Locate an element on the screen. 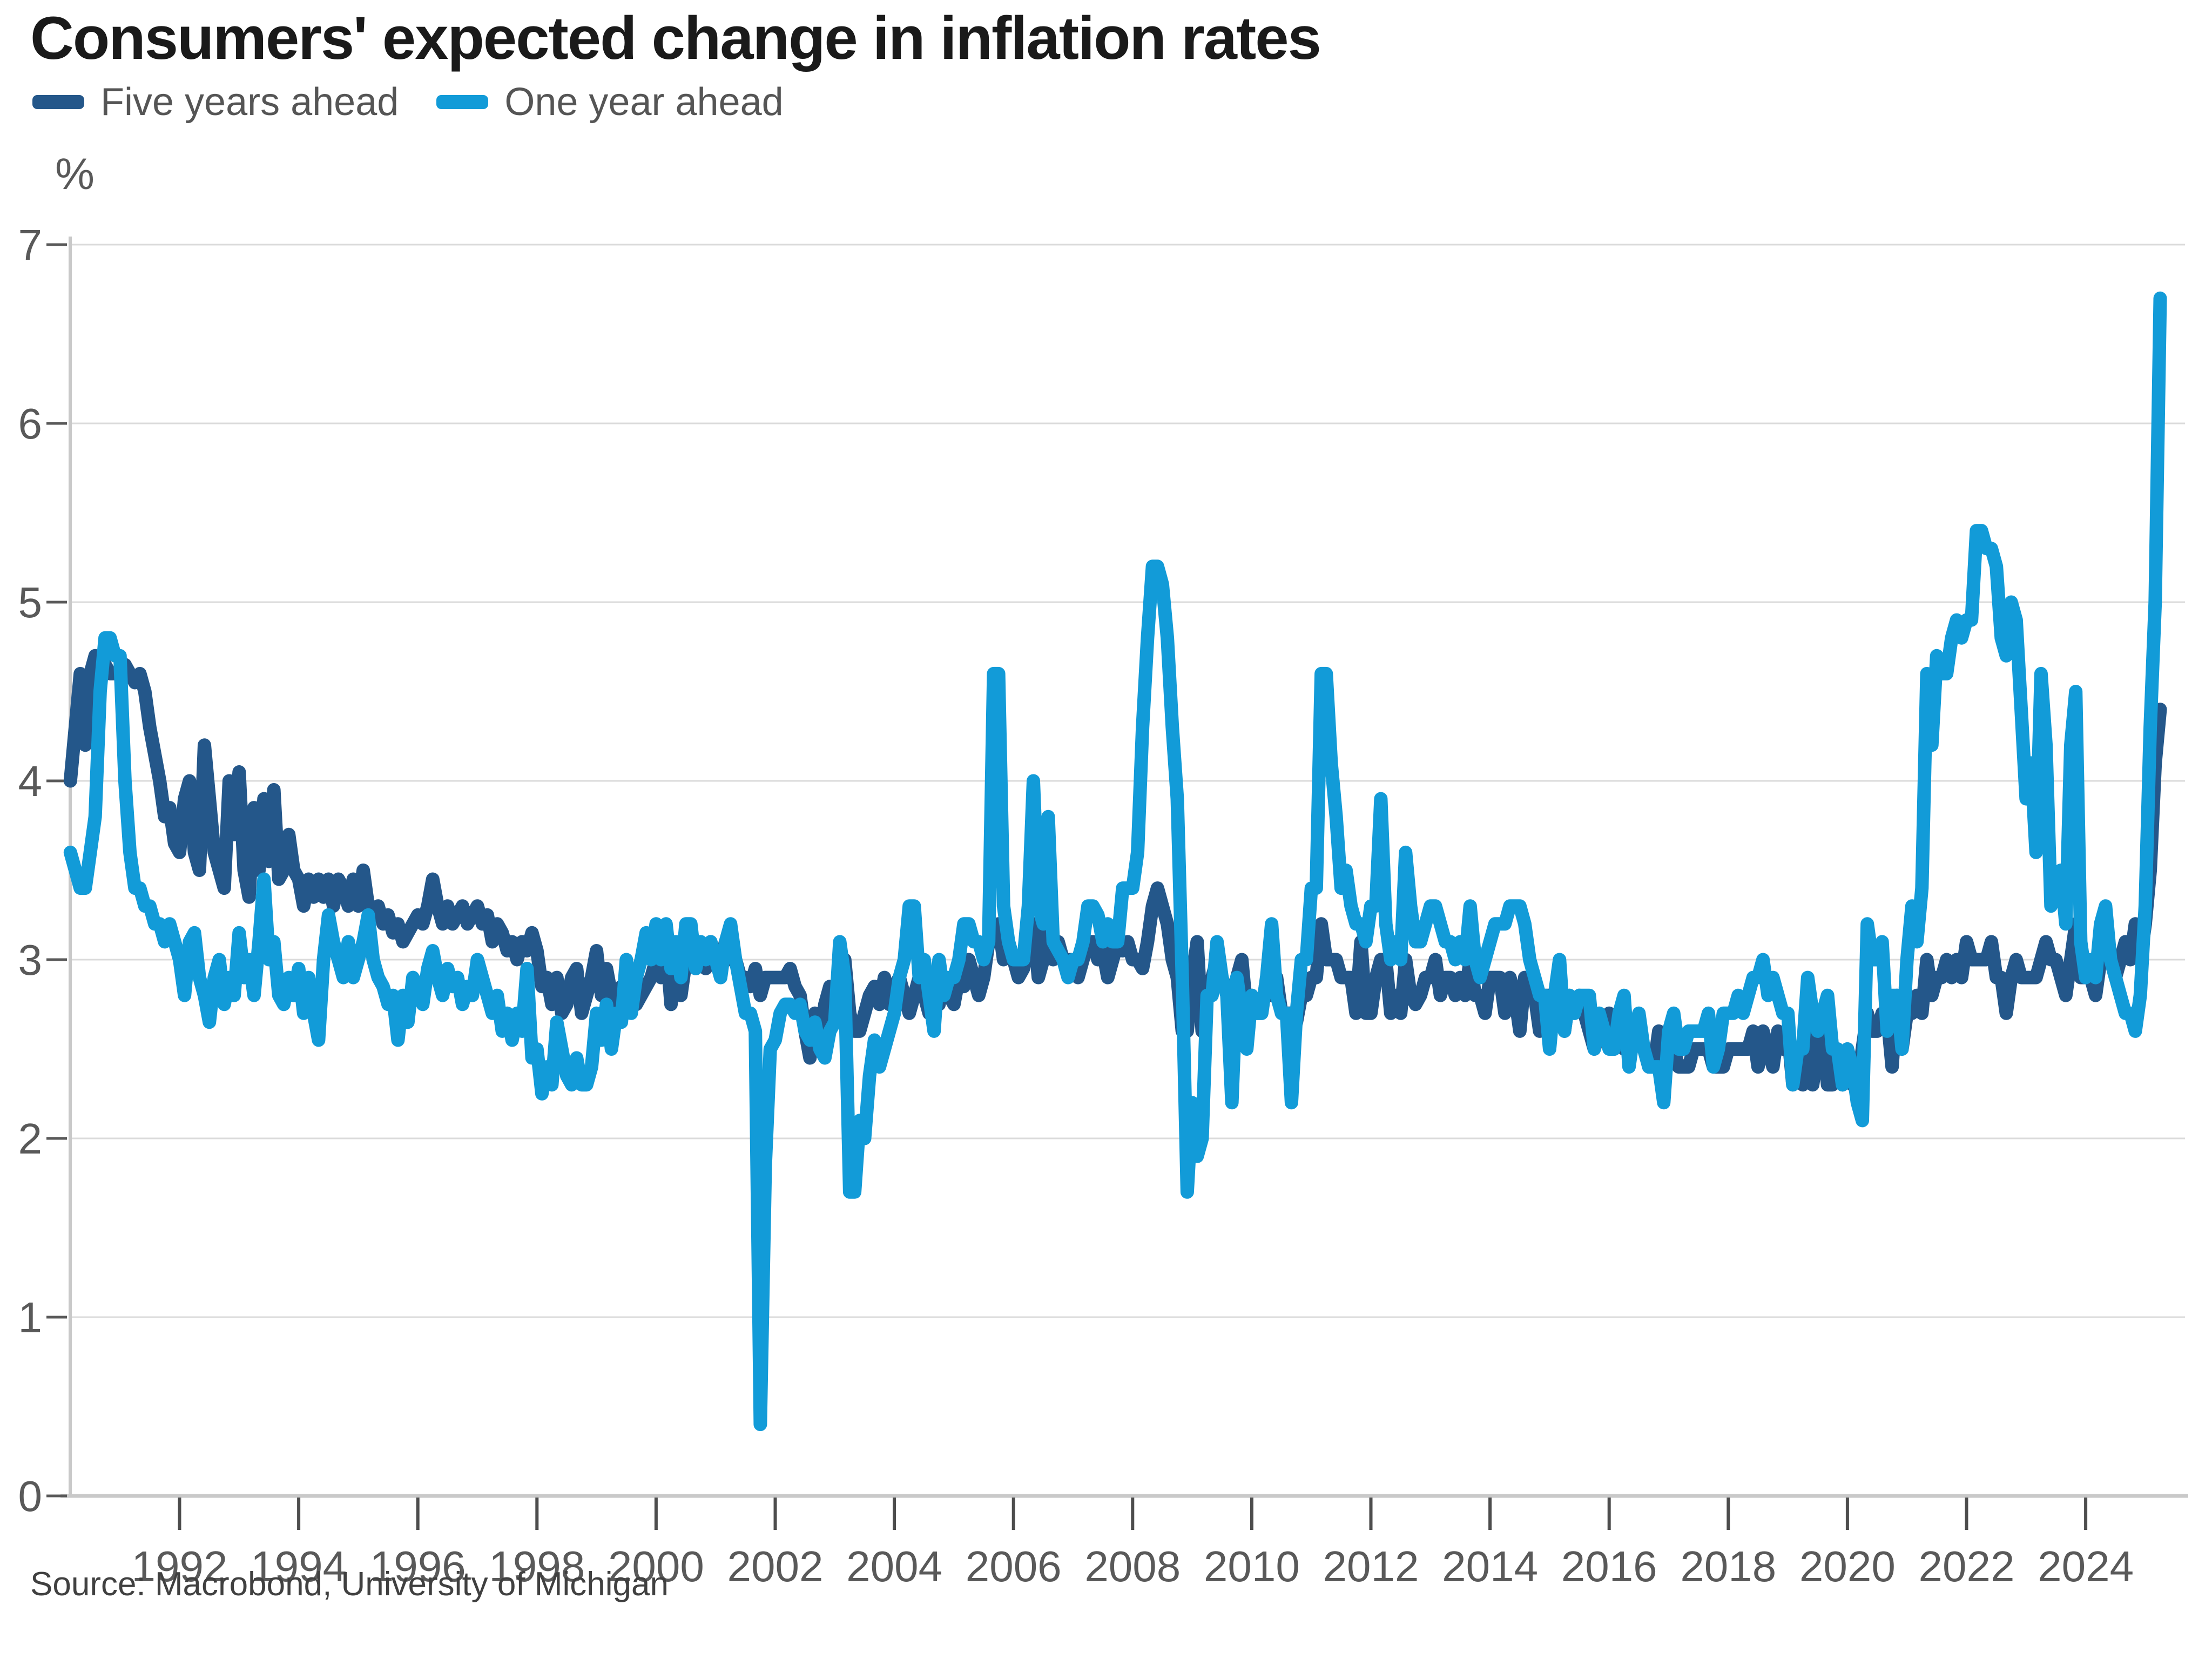  x-tick-label-2008: 2008 is located at coordinates (1132, 1566).